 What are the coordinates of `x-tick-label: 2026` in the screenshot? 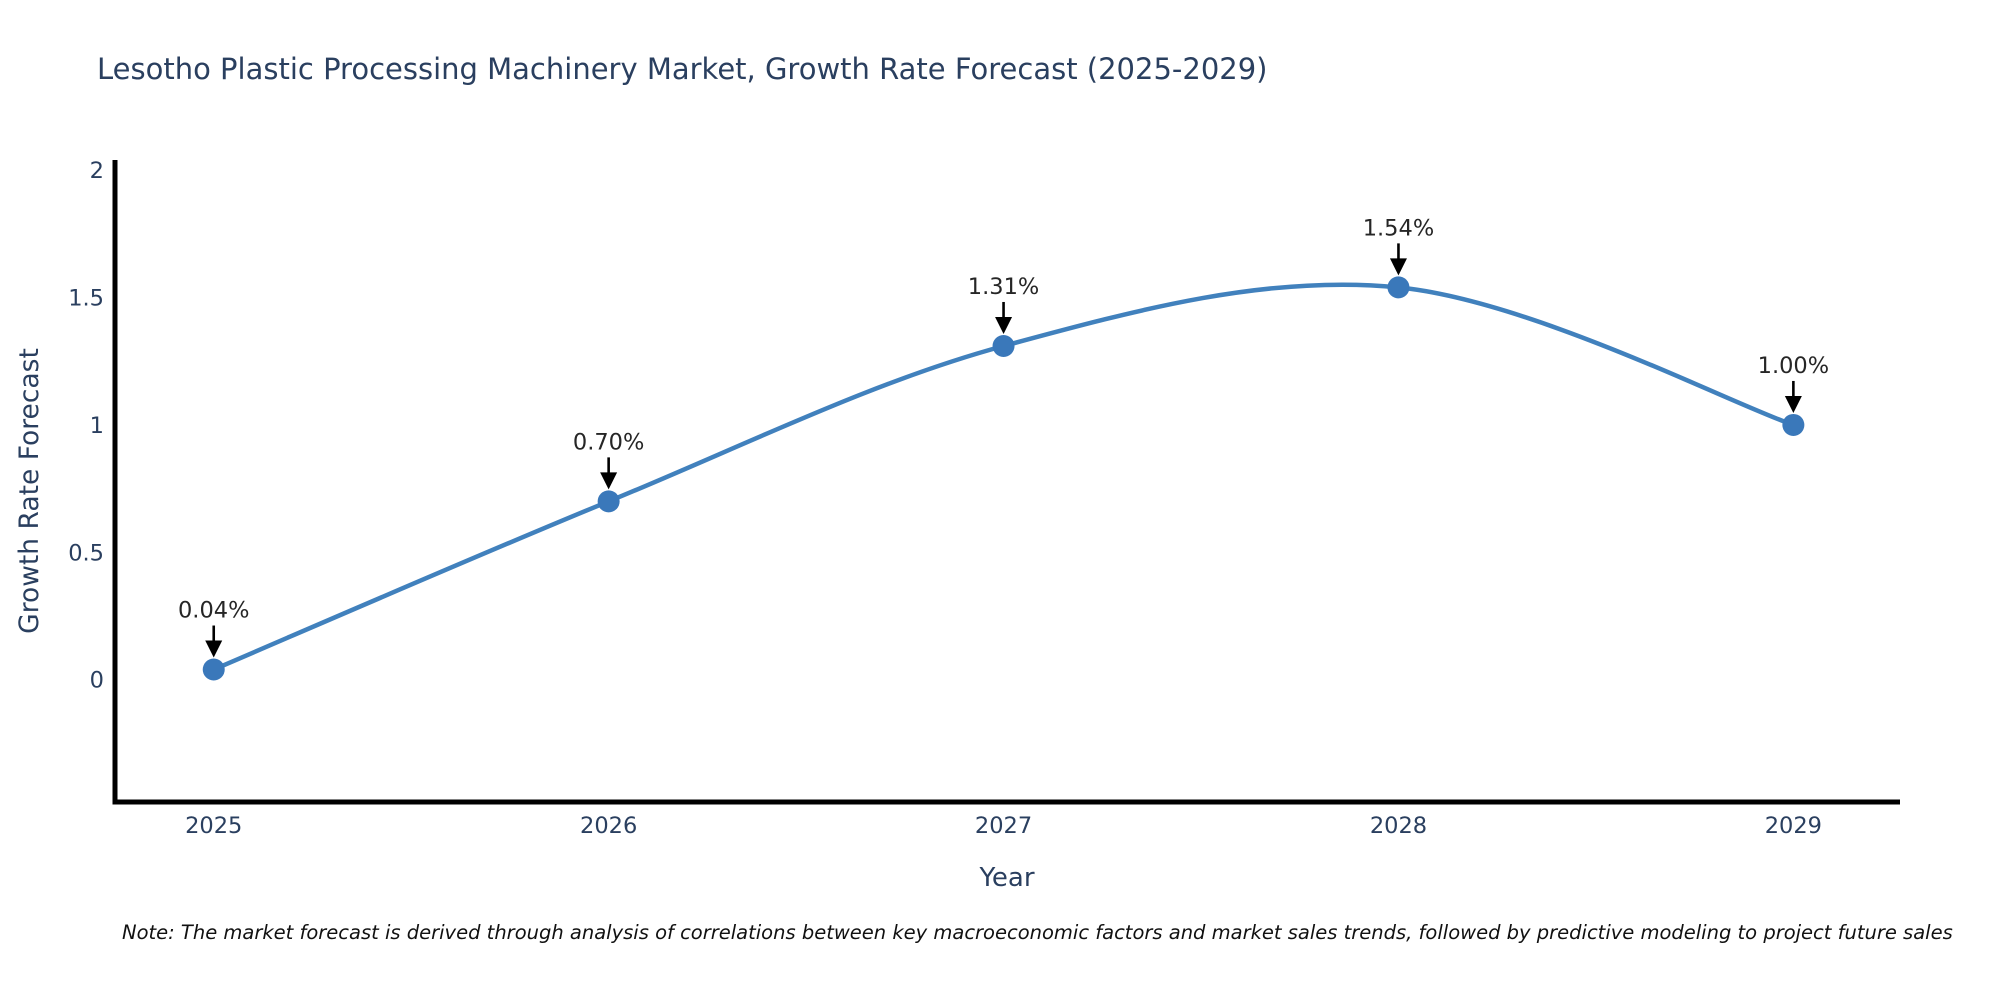 It's located at (608, 826).